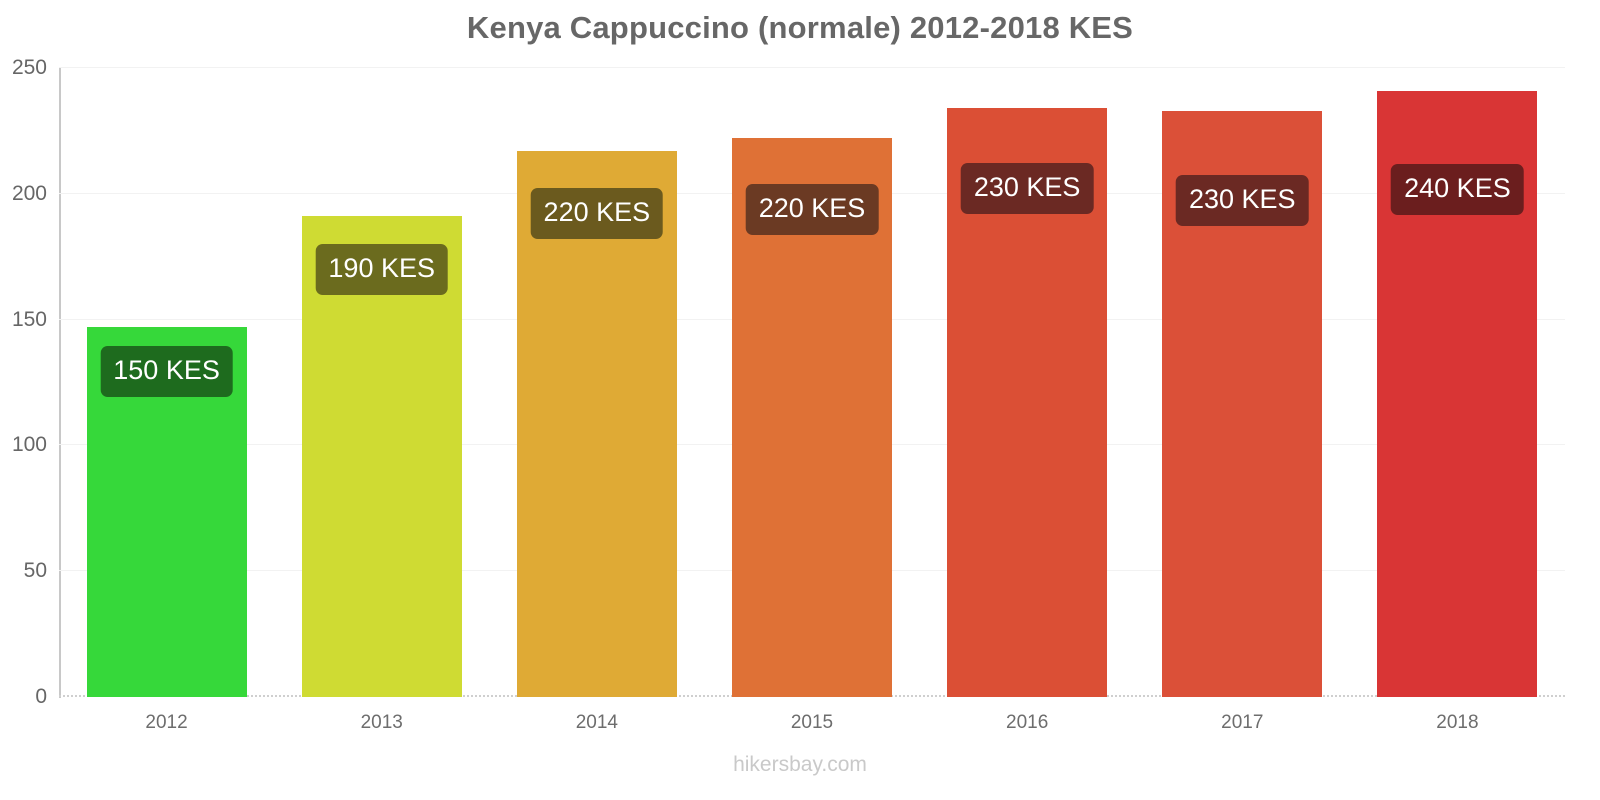  Describe the element at coordinates (60, 383) in the screenshot. I see `y-axis-line` at that location.